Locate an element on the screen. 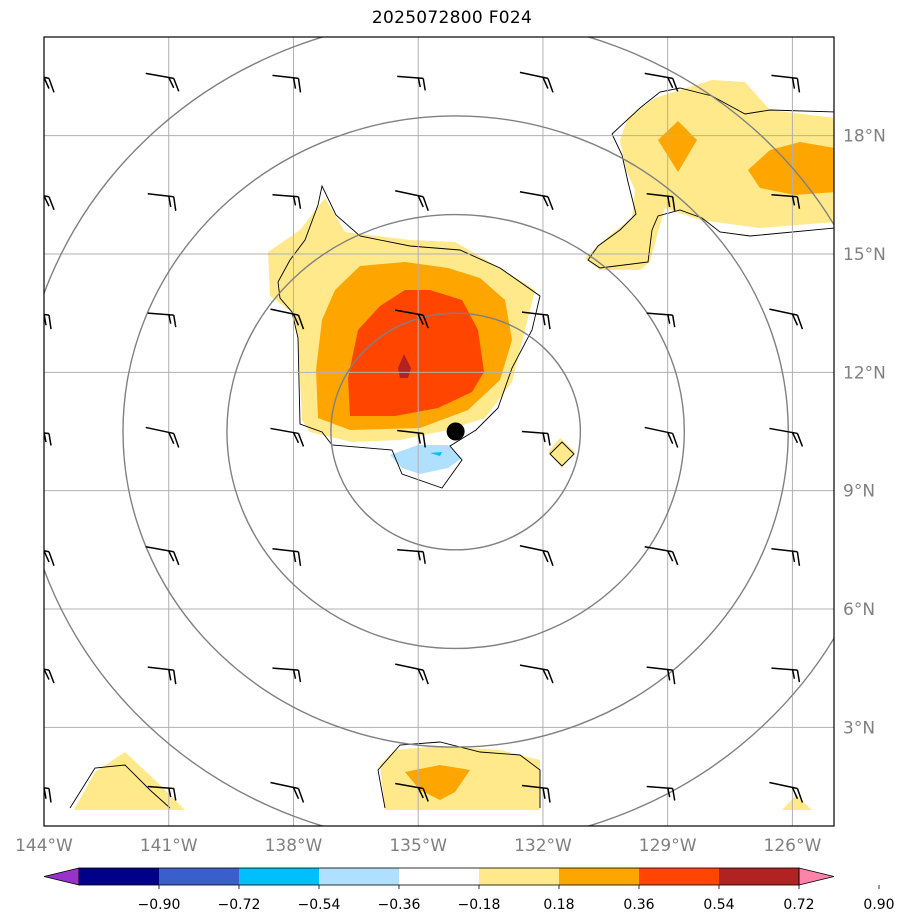 This screenshot has width=904, height=924. colorbar-tick-label: 0.90 is located at coordinates (878, 905).